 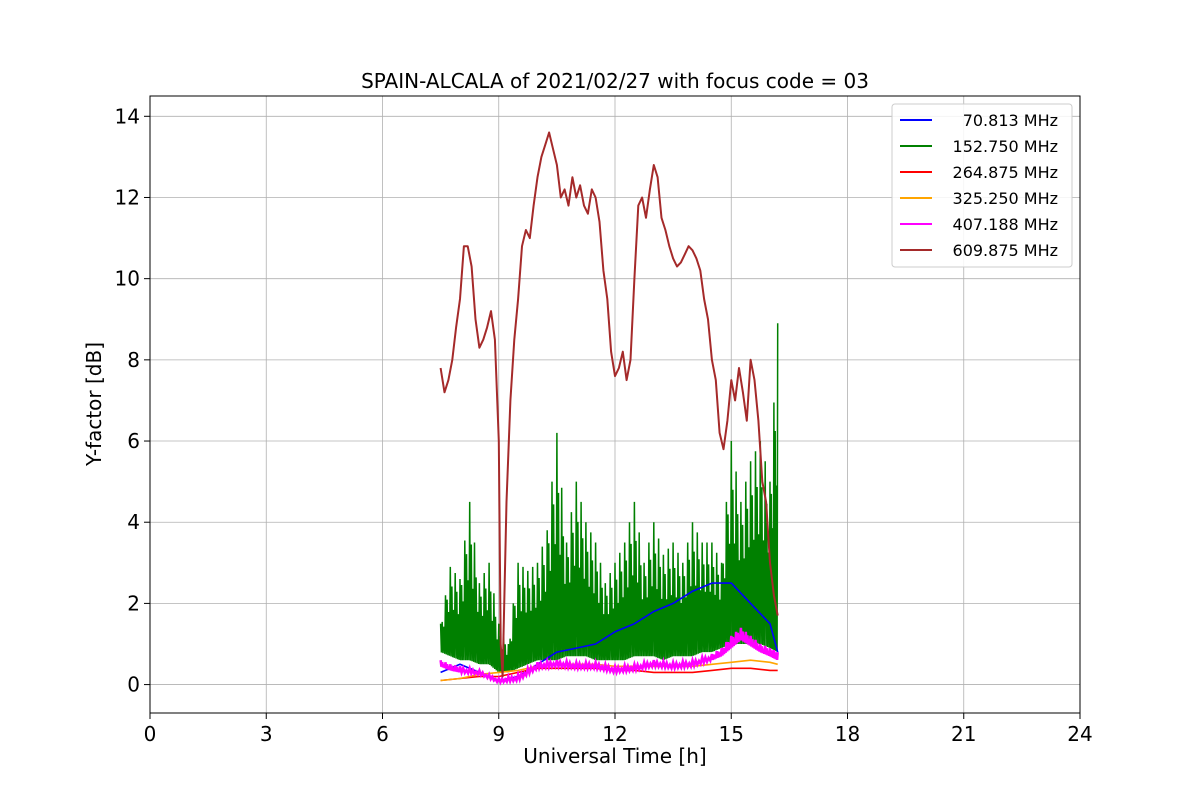 I want to click on legend-box, so click(x=982, y=185).